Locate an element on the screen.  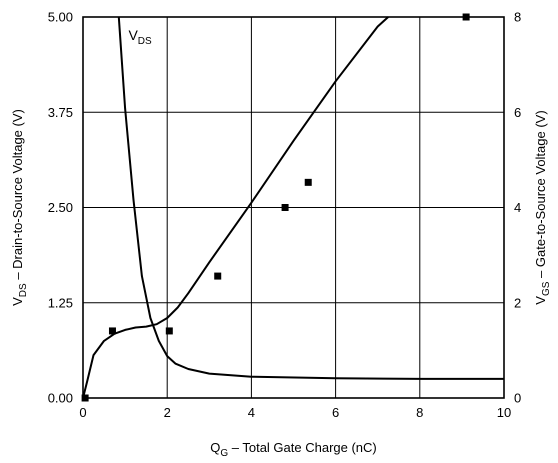
y-left-tick-label: 1.25 is located at coordinates (60, 302).